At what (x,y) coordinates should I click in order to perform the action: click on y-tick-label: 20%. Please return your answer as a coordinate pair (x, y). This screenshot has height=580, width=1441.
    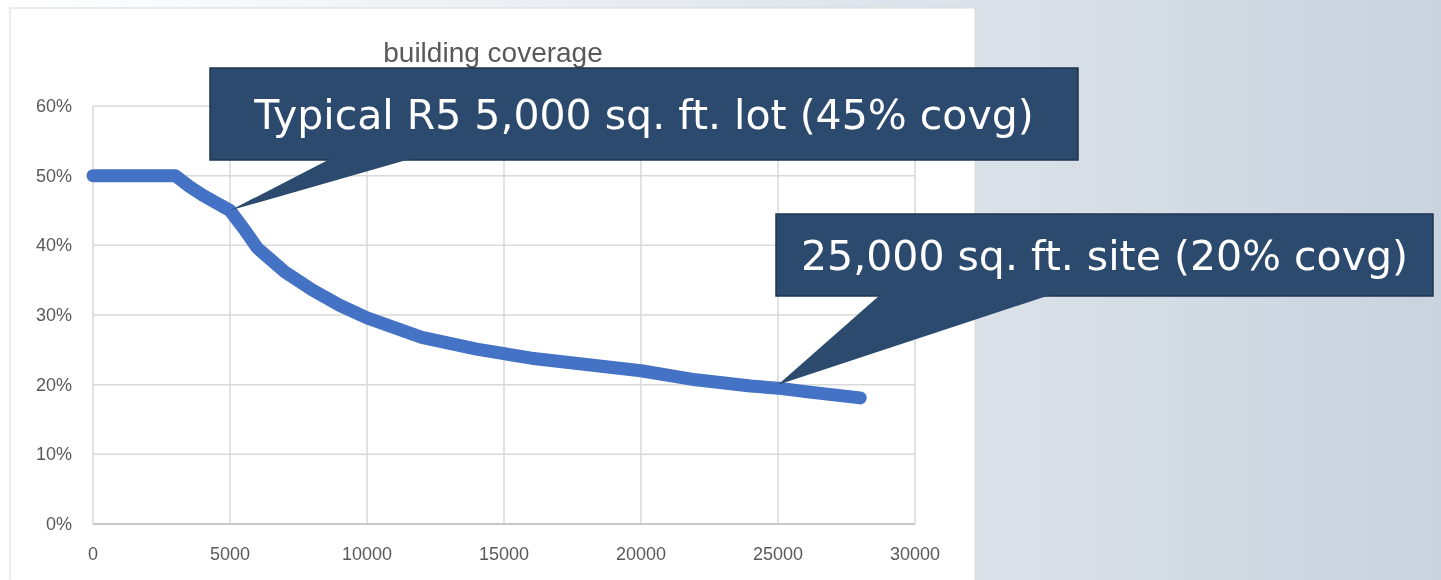
    Looking at the image, I should click on (53, 384).